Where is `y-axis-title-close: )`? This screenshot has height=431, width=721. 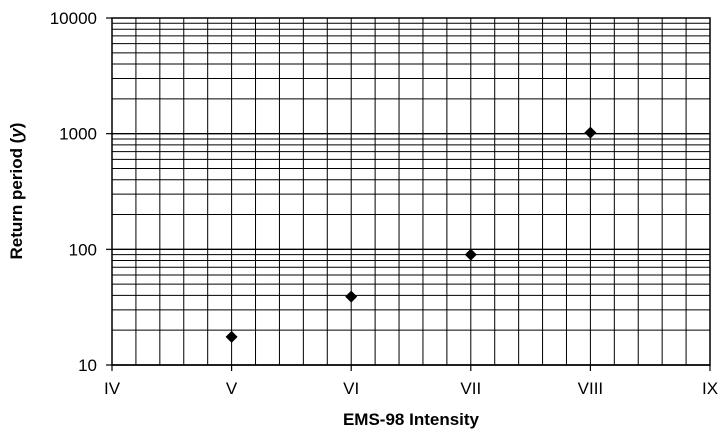 y-axis-title-close: ) is located at coordinates (16, 126).